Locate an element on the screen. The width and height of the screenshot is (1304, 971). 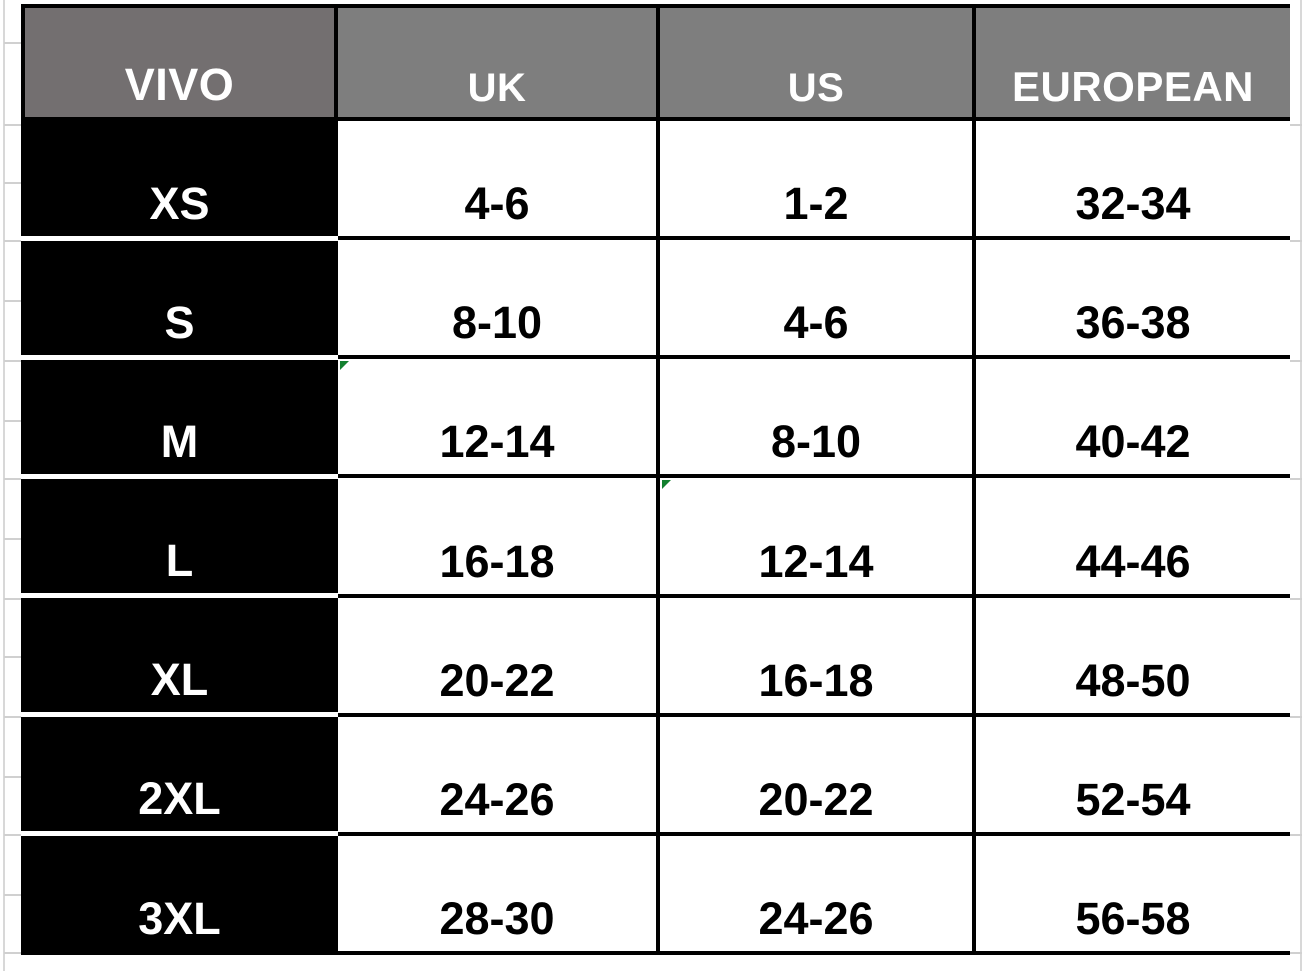
cell-size-name: XL is located at coordinates (179, 656).